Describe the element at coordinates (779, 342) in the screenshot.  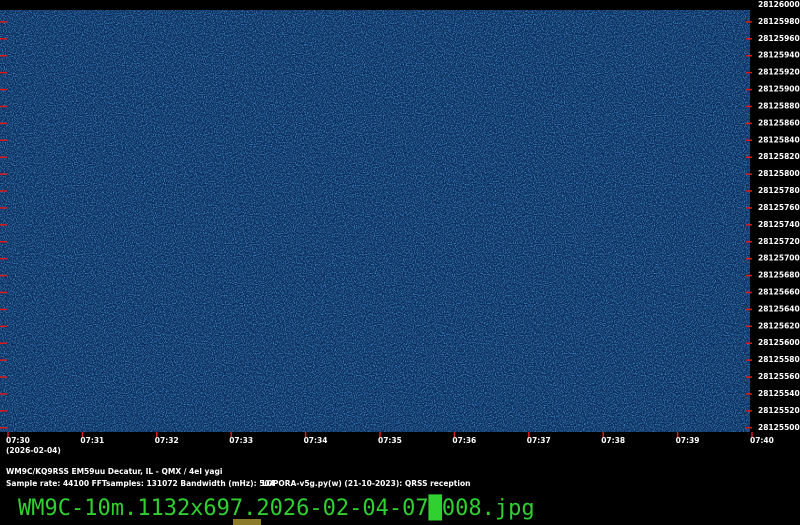
I see `y-tick-label: 28125600` at that location.